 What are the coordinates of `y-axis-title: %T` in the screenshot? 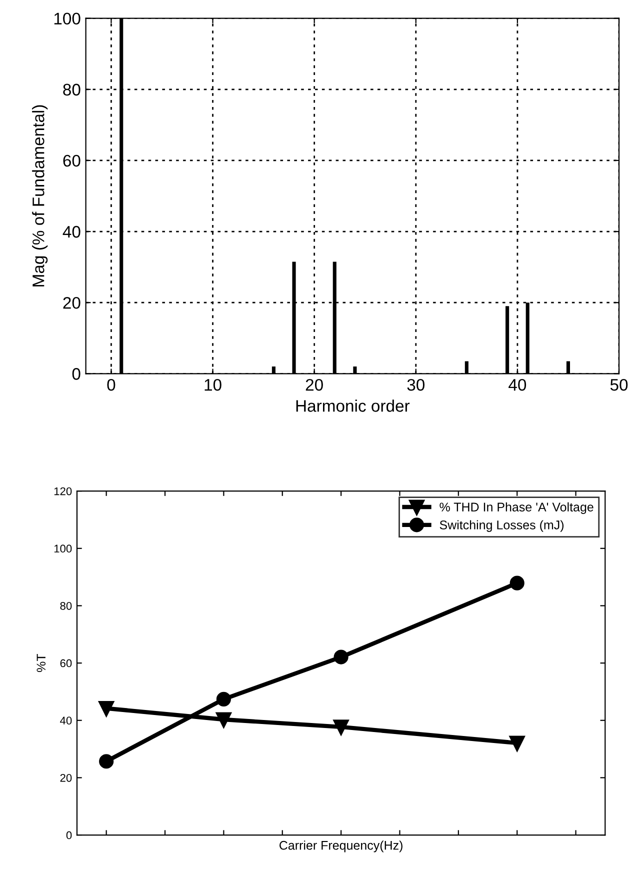 It's located at (41, 663).